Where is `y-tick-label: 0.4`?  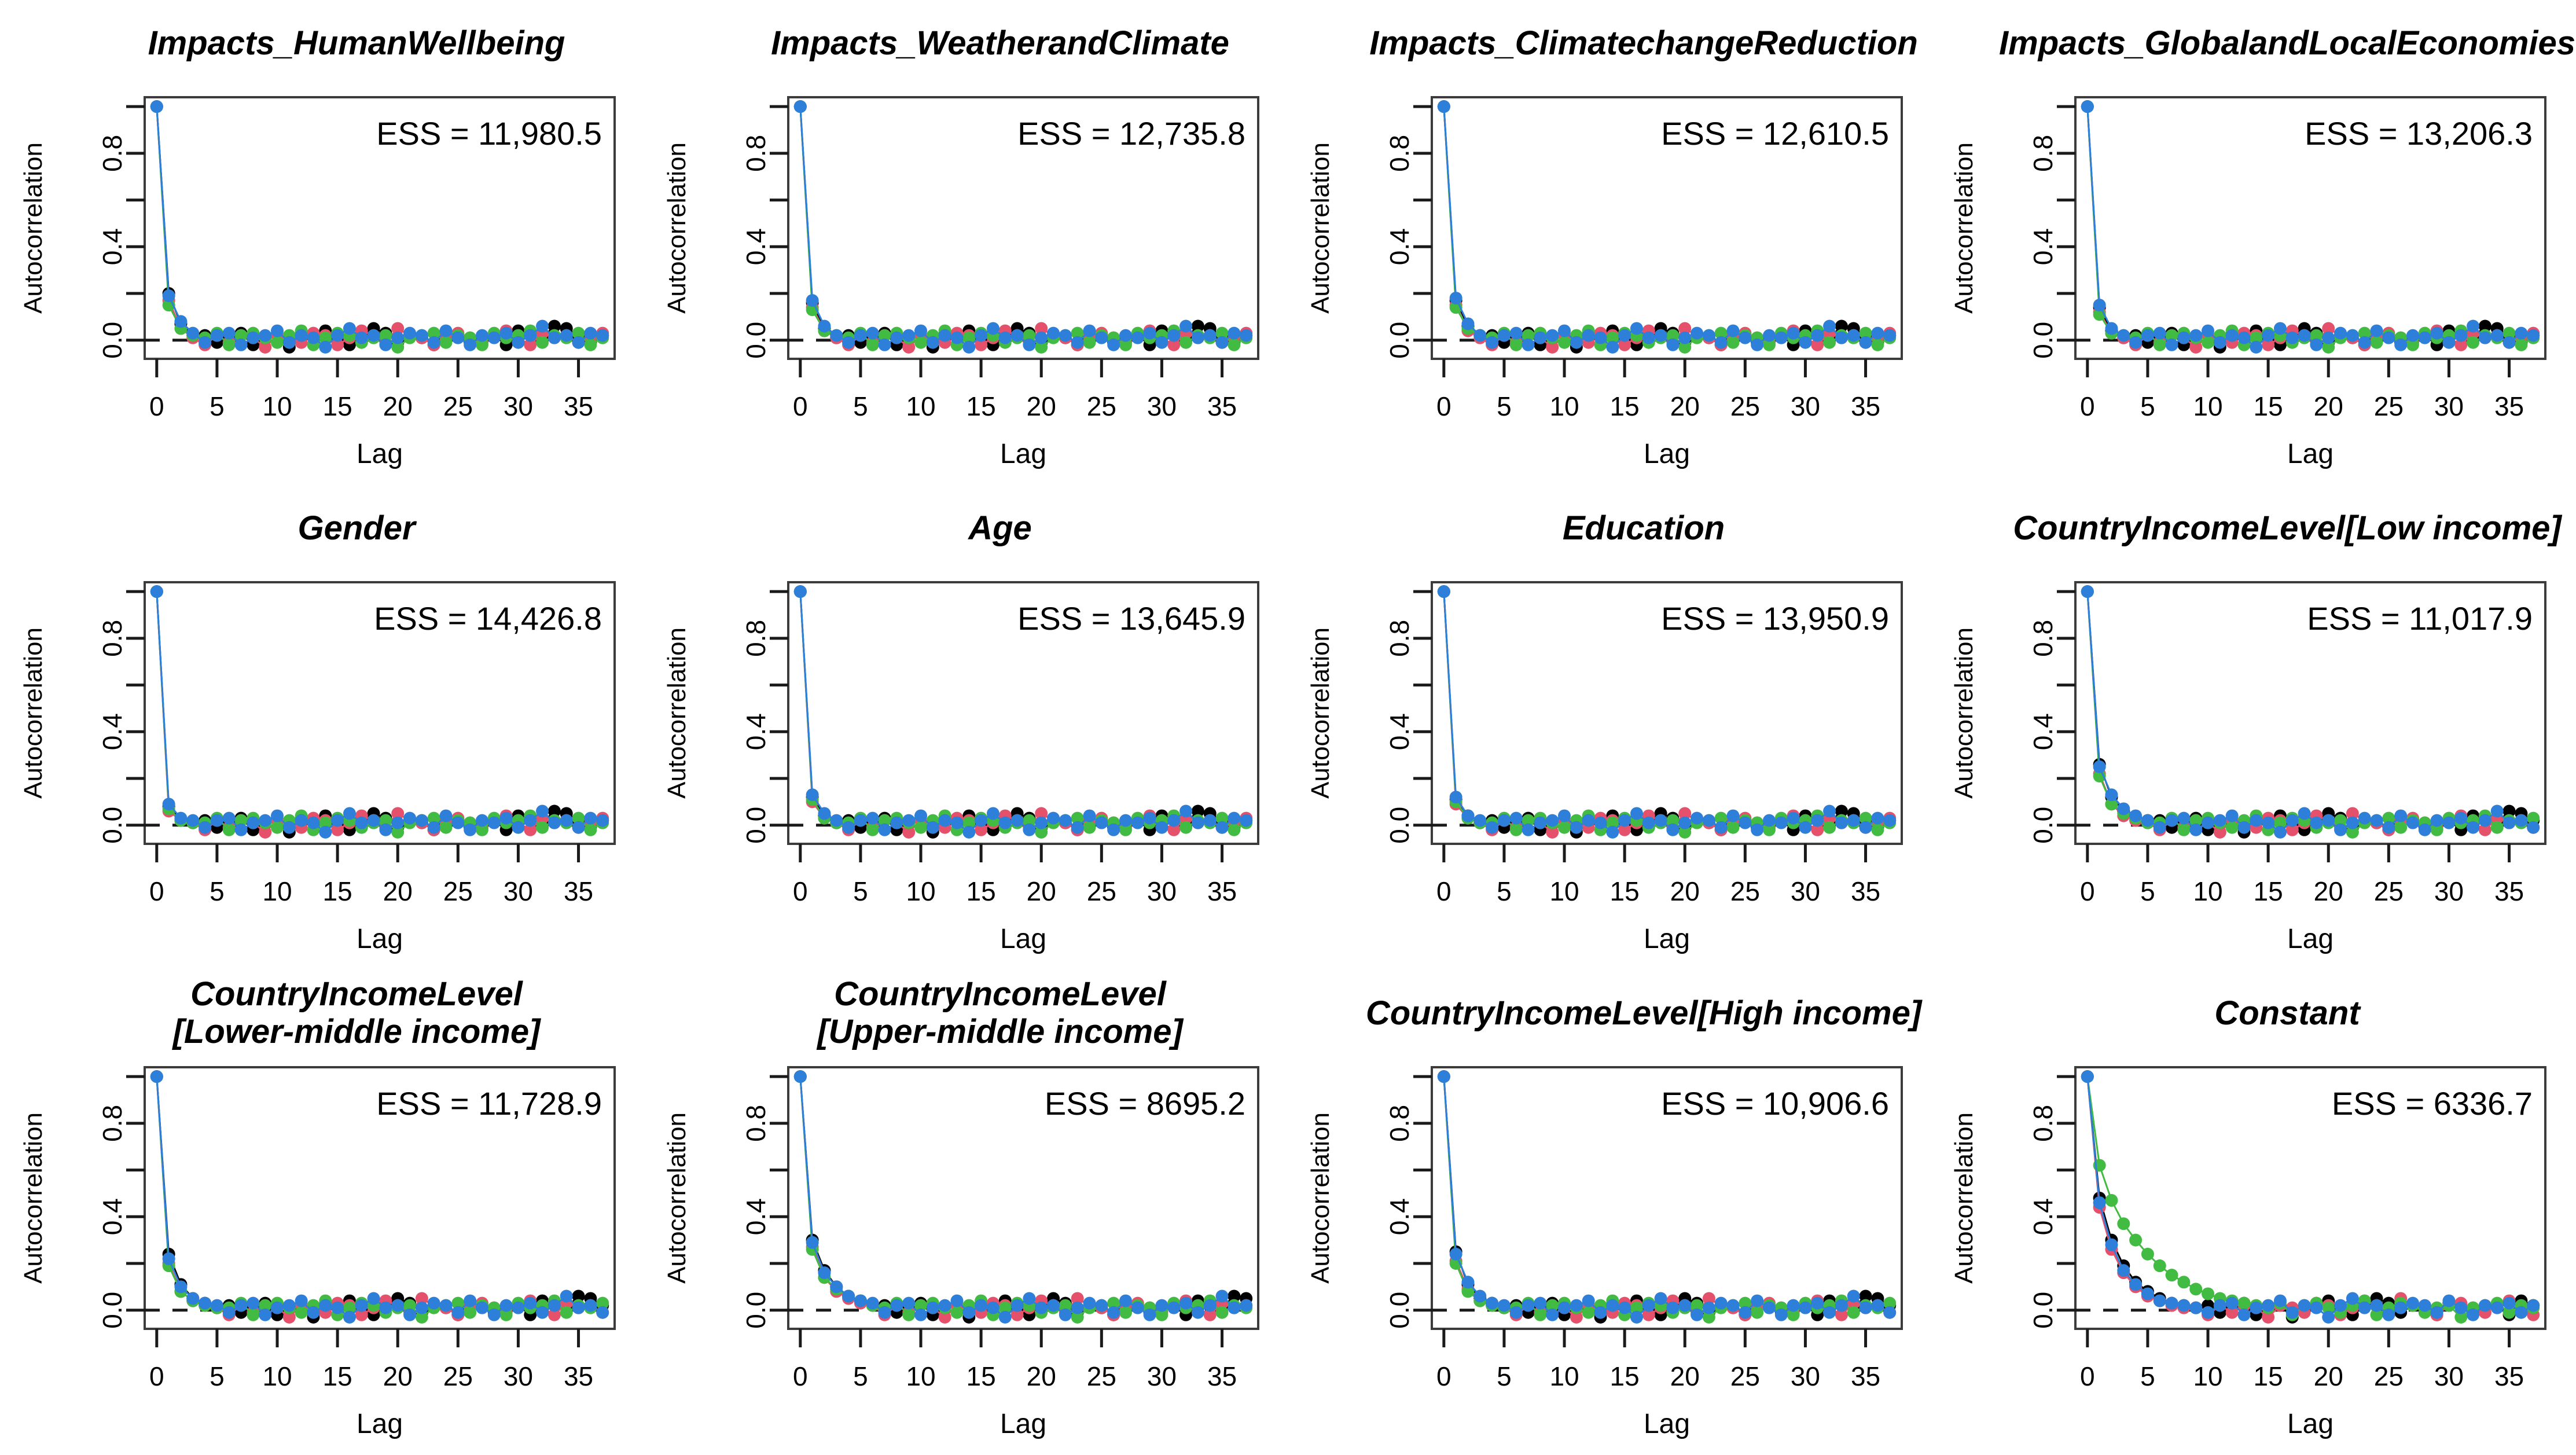
y-tick-label: 0.4 is located at coordinates (112, 246).